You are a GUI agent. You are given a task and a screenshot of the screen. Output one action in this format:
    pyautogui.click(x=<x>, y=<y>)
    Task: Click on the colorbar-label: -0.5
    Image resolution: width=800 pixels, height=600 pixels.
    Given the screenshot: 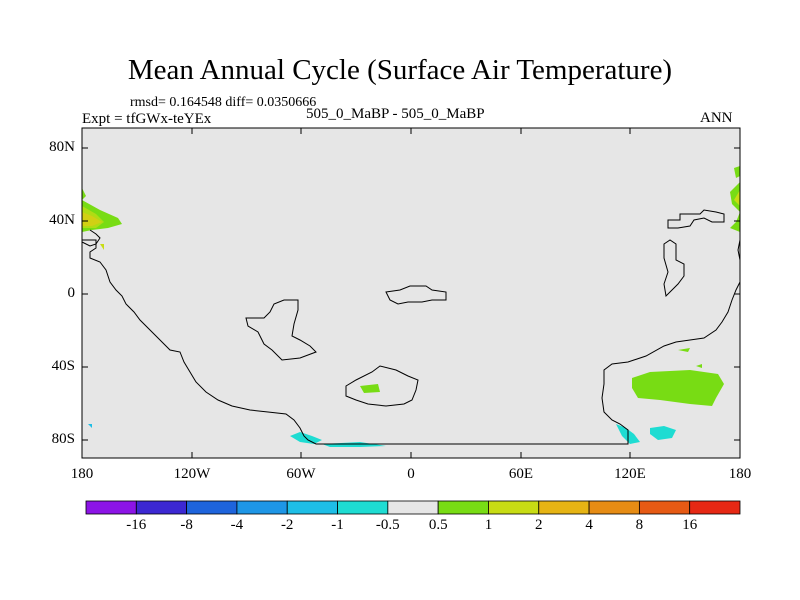 What is the action you would take?
    pyautogui.click(x=387, y=525)
    